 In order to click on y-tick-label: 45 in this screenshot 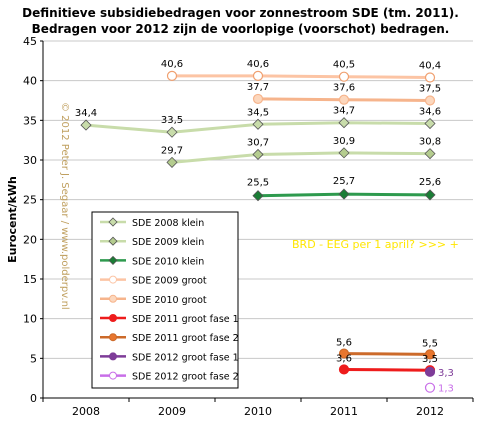, I will do `click(30, 41)`.